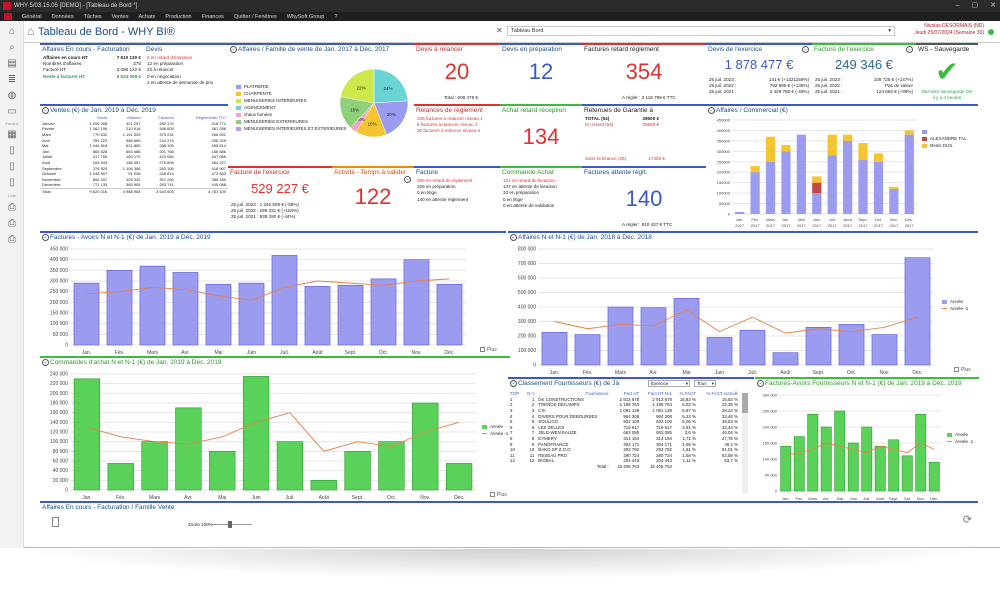 Image resolution: width=1000 pixels, height=597 pixels. What do you see at coordinates (445, 180) in the screenshot?
I see `facture-line: 358 en retard de règlement` at bounding box center [445, 180].